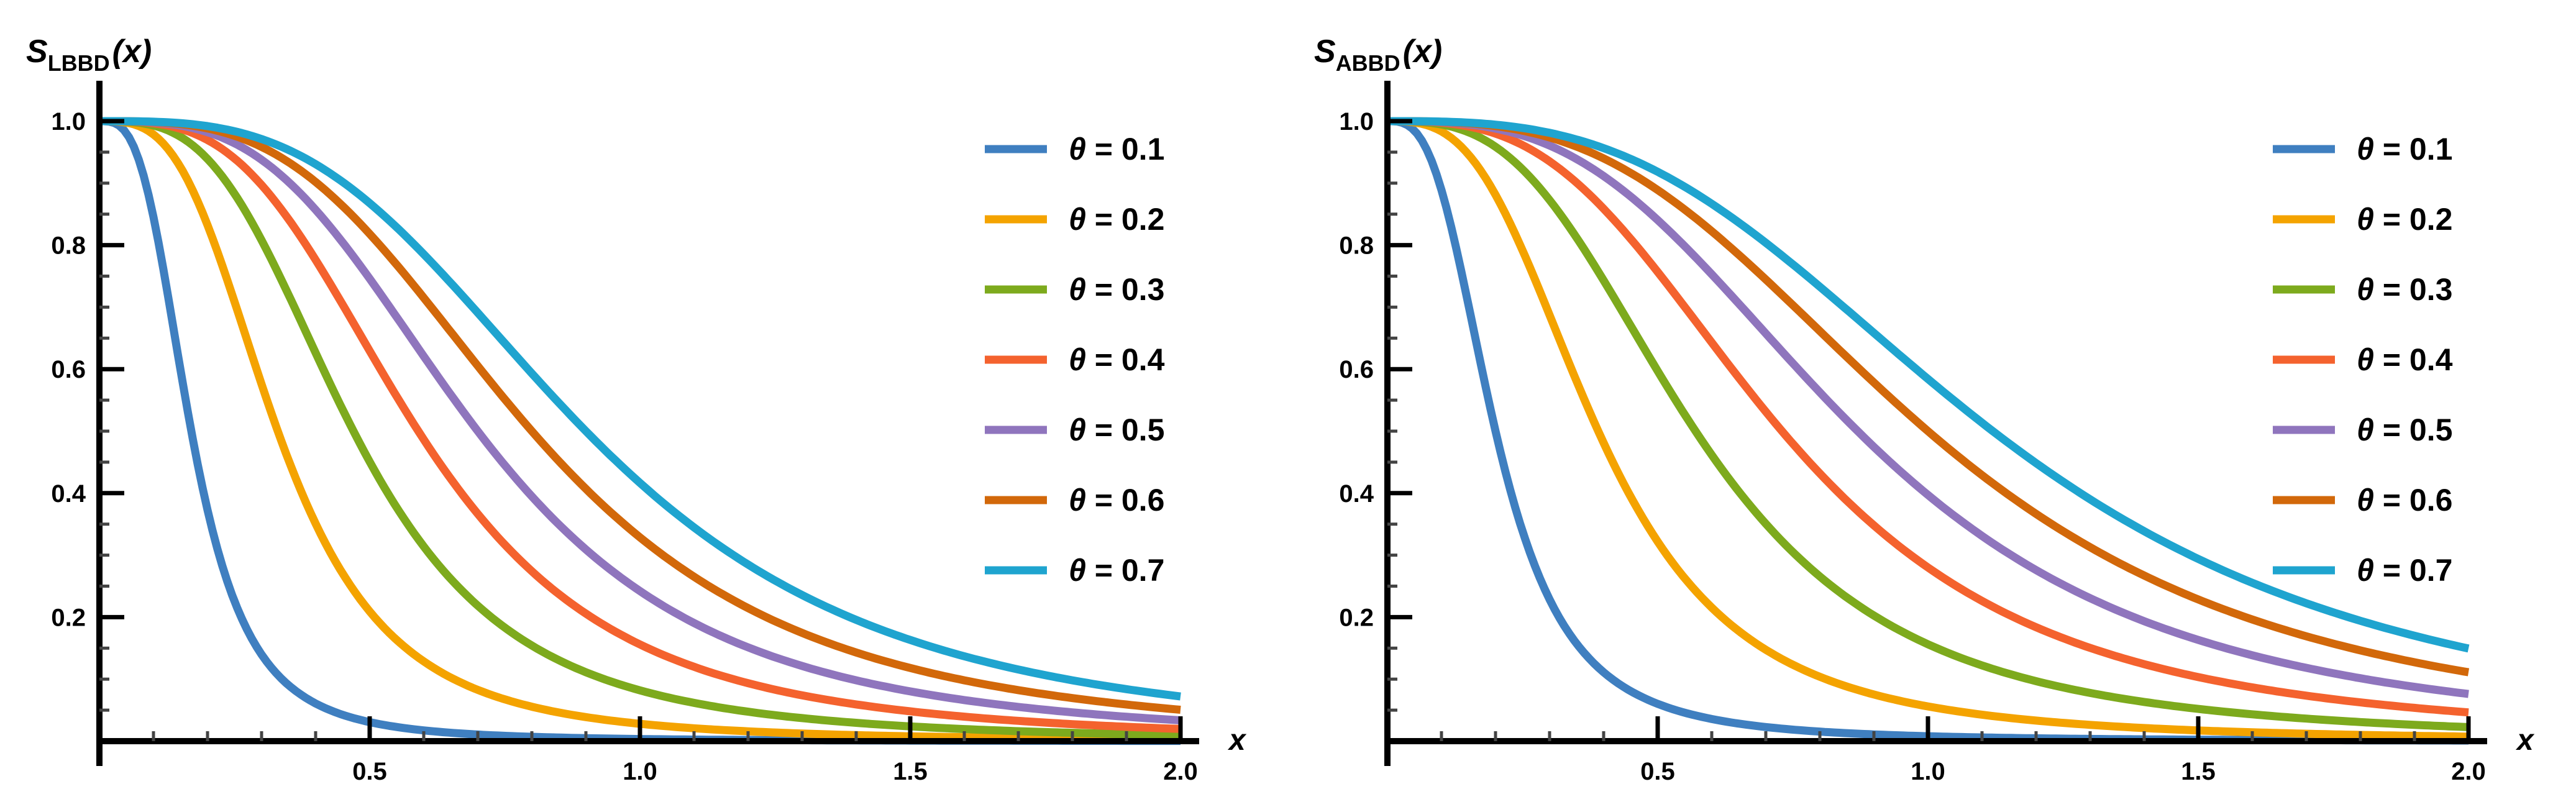  Describe the element at coordinates (1368, 63) in the screenshot. I see `y-axis-label-subscript: ABBD` at that location.